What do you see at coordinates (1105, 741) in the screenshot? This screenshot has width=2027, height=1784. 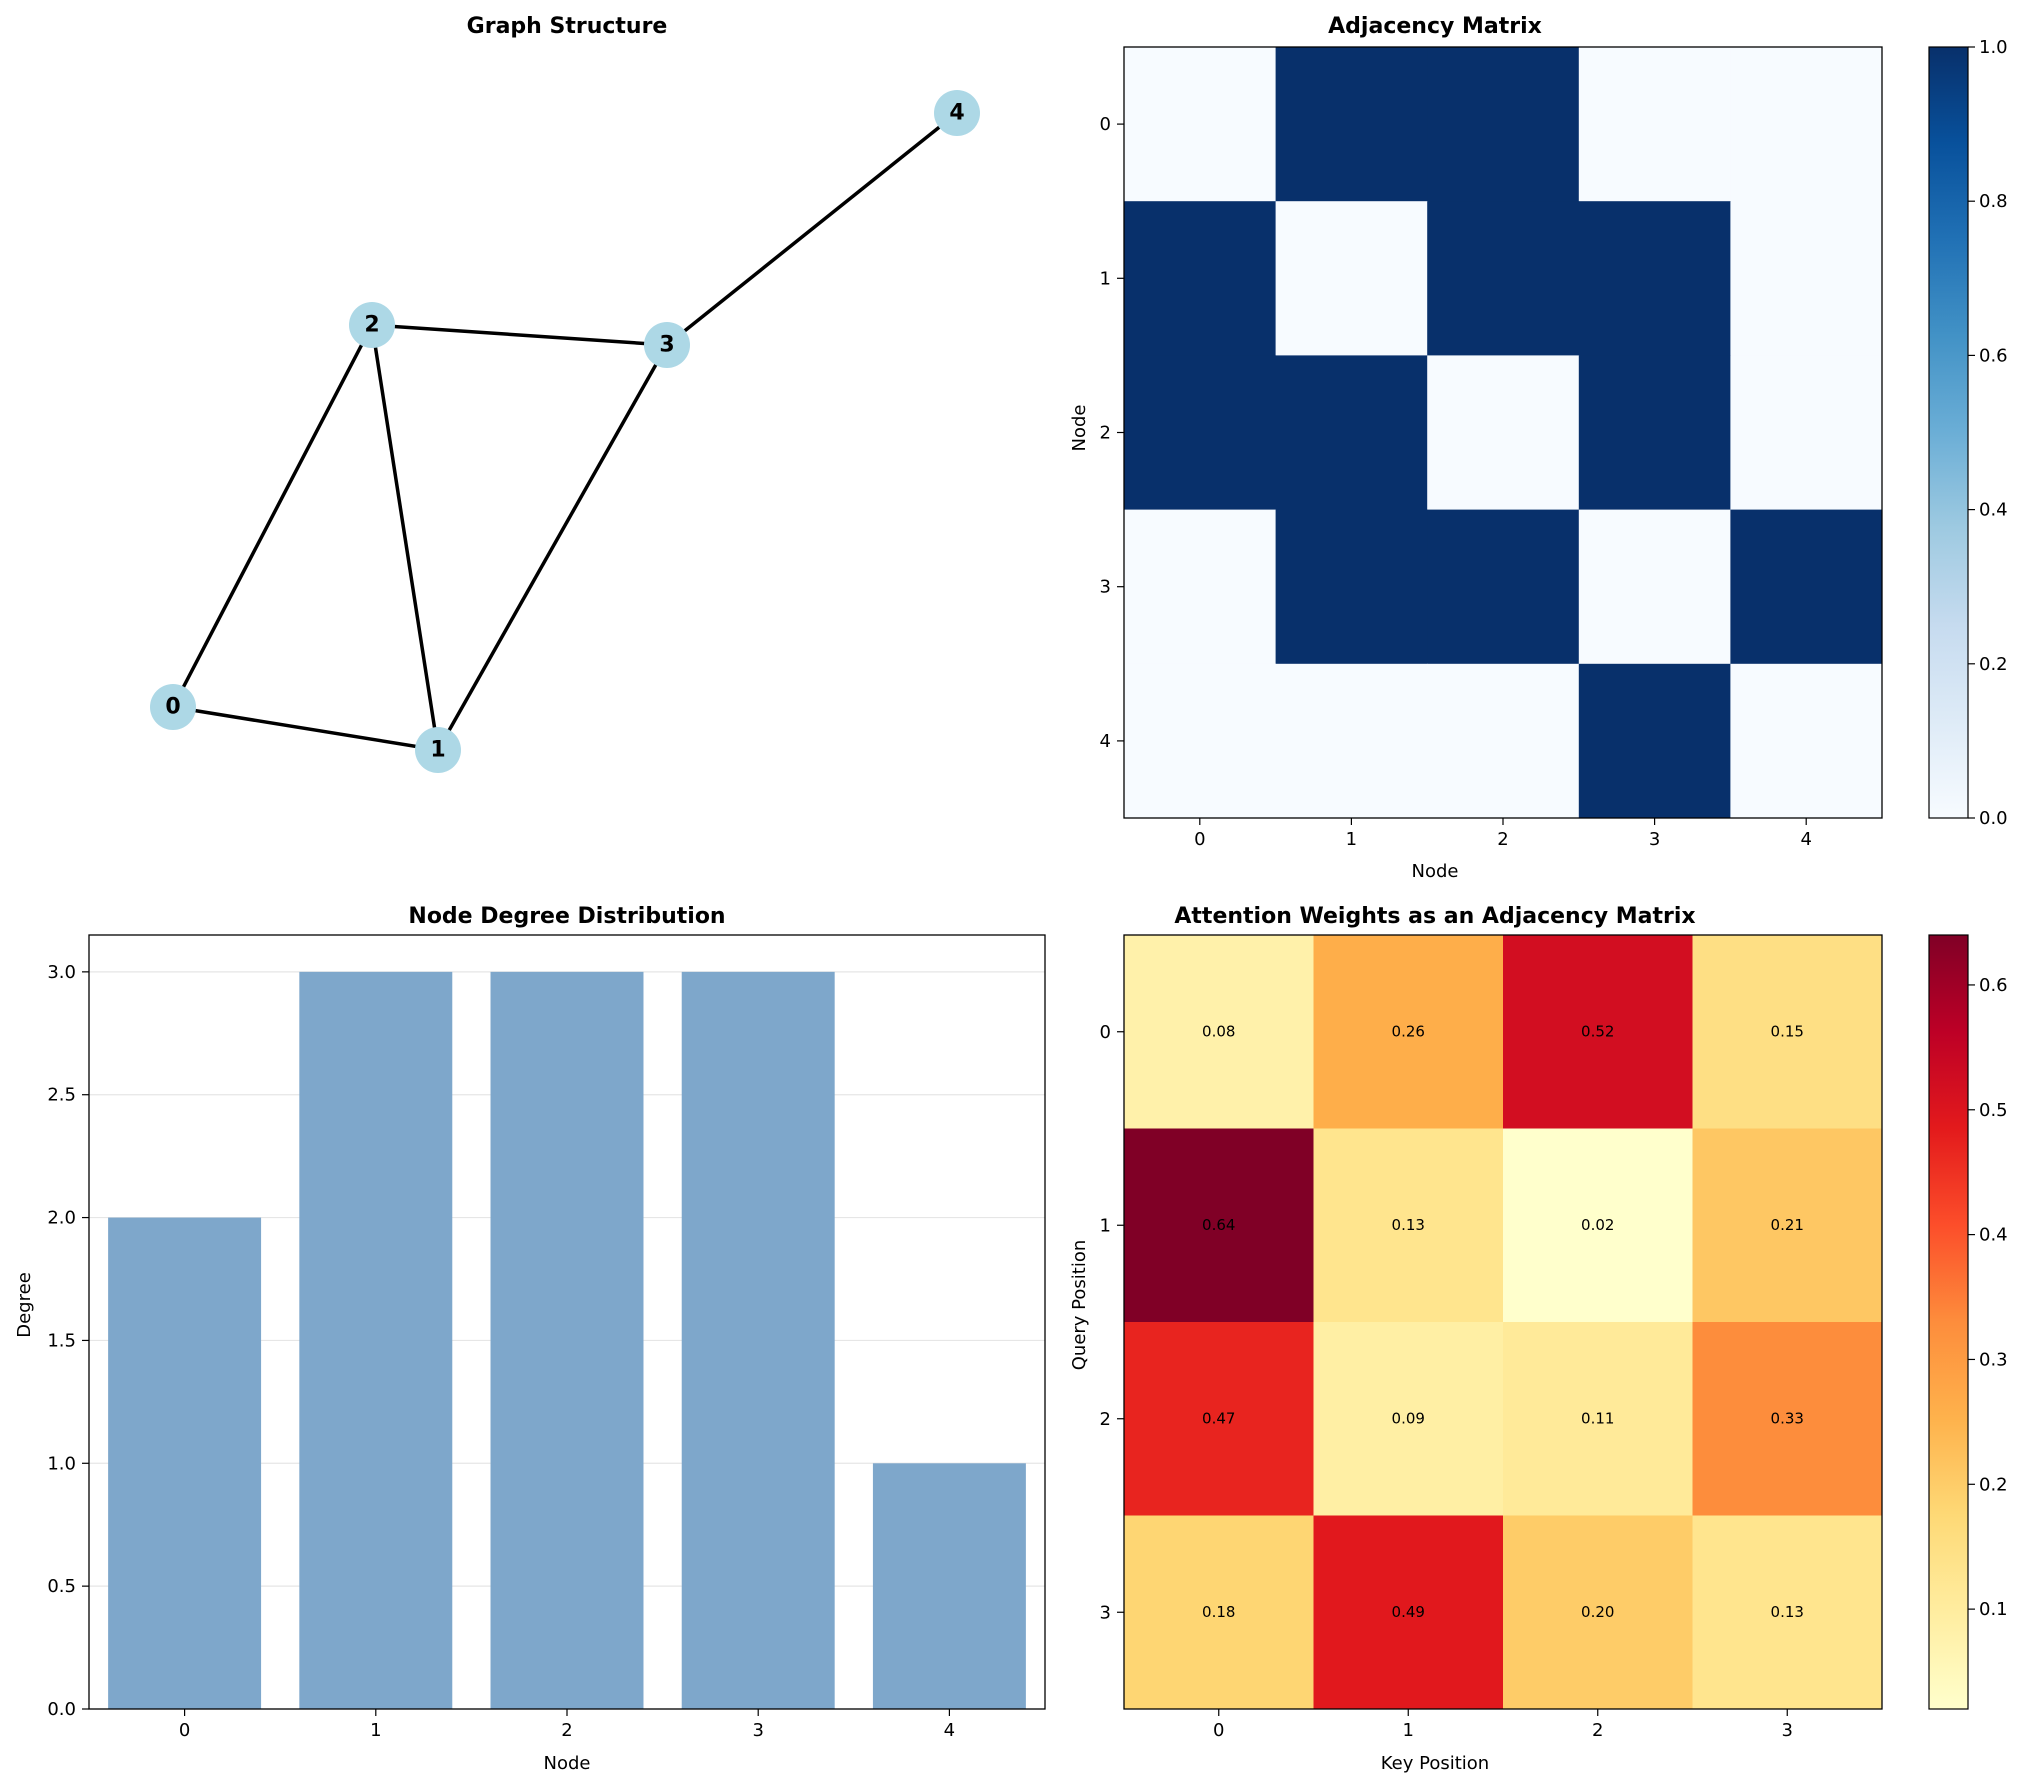 I see `adjacency-ytick-label-4: 4` at bounding box center [1105, 741].